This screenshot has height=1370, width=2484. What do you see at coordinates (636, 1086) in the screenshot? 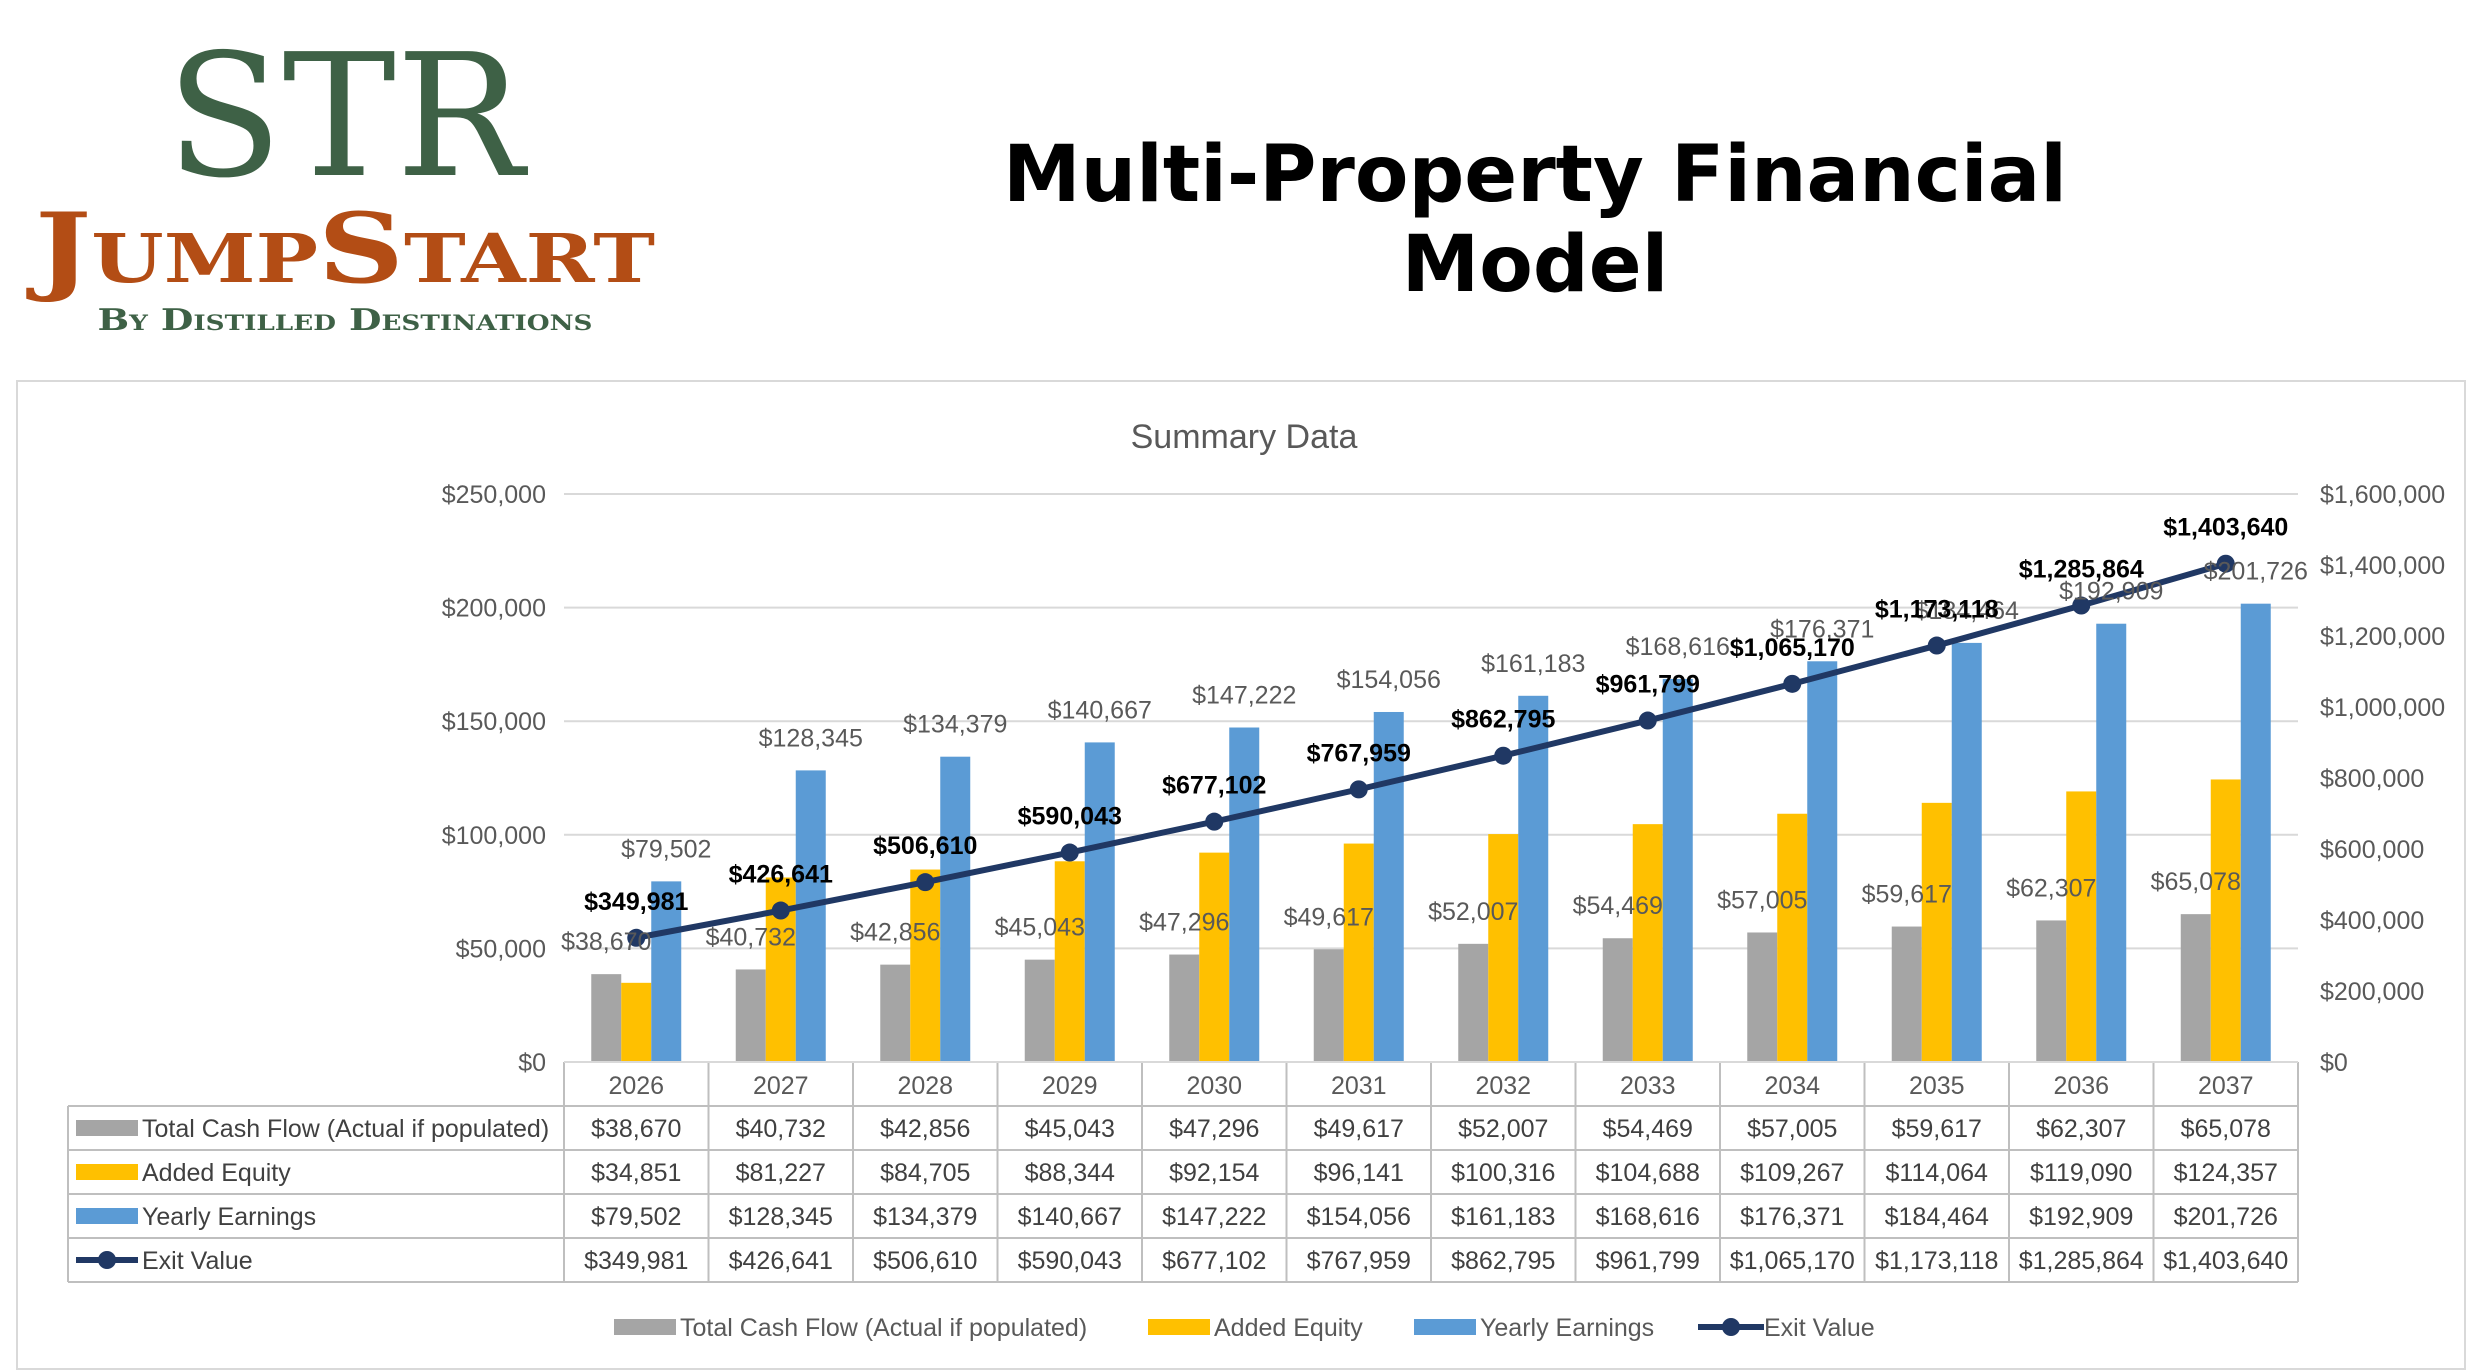
I see `x-tick-label: 2026` at bounding box center [636, 1086].